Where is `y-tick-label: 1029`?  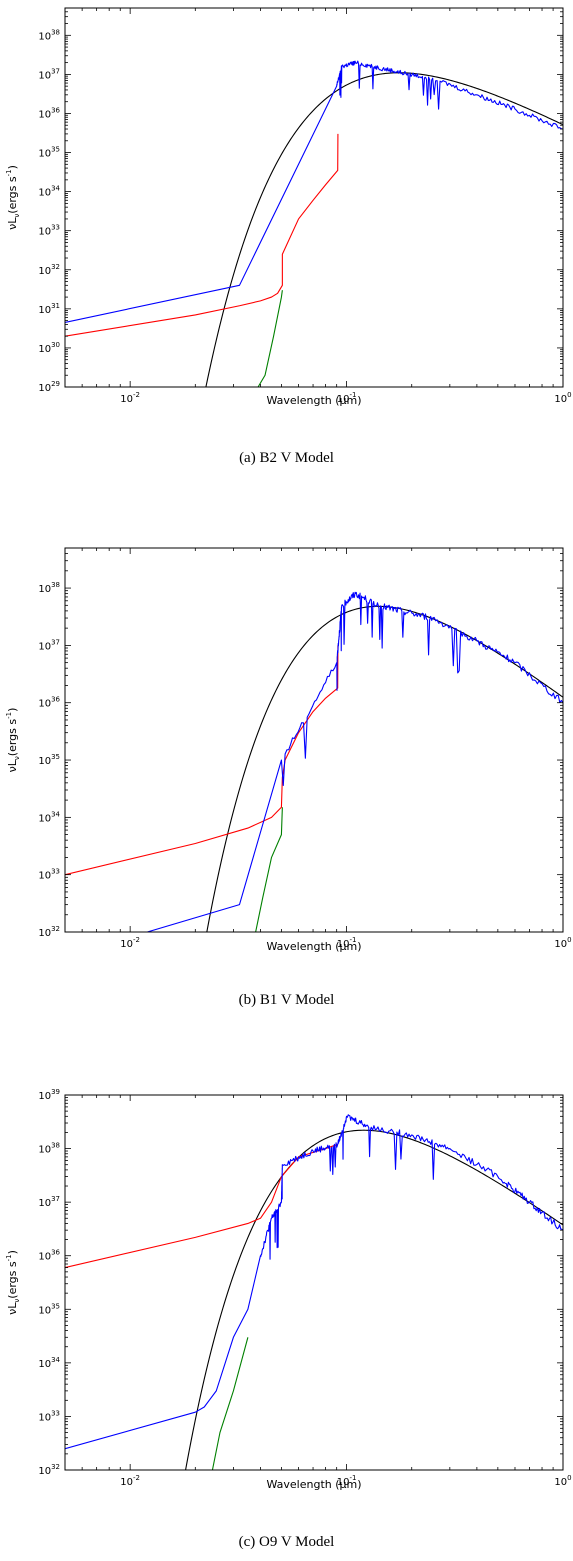 y-tick-label: 1029 is located at coordinates (49, 387).